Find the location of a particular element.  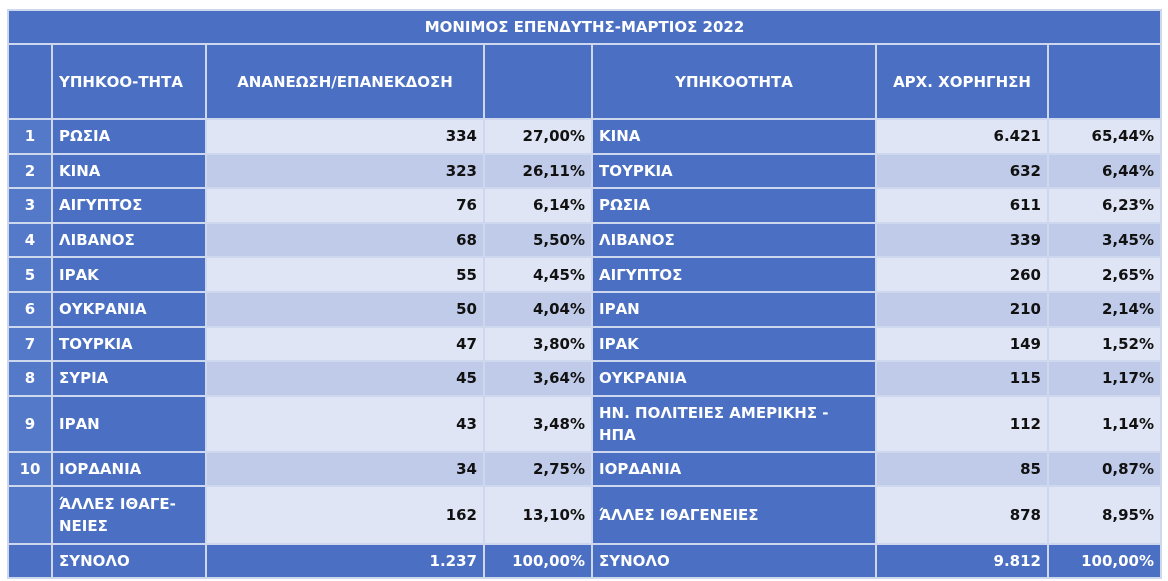

right-percent: 65,44% is located at coordinates (1104, 136).